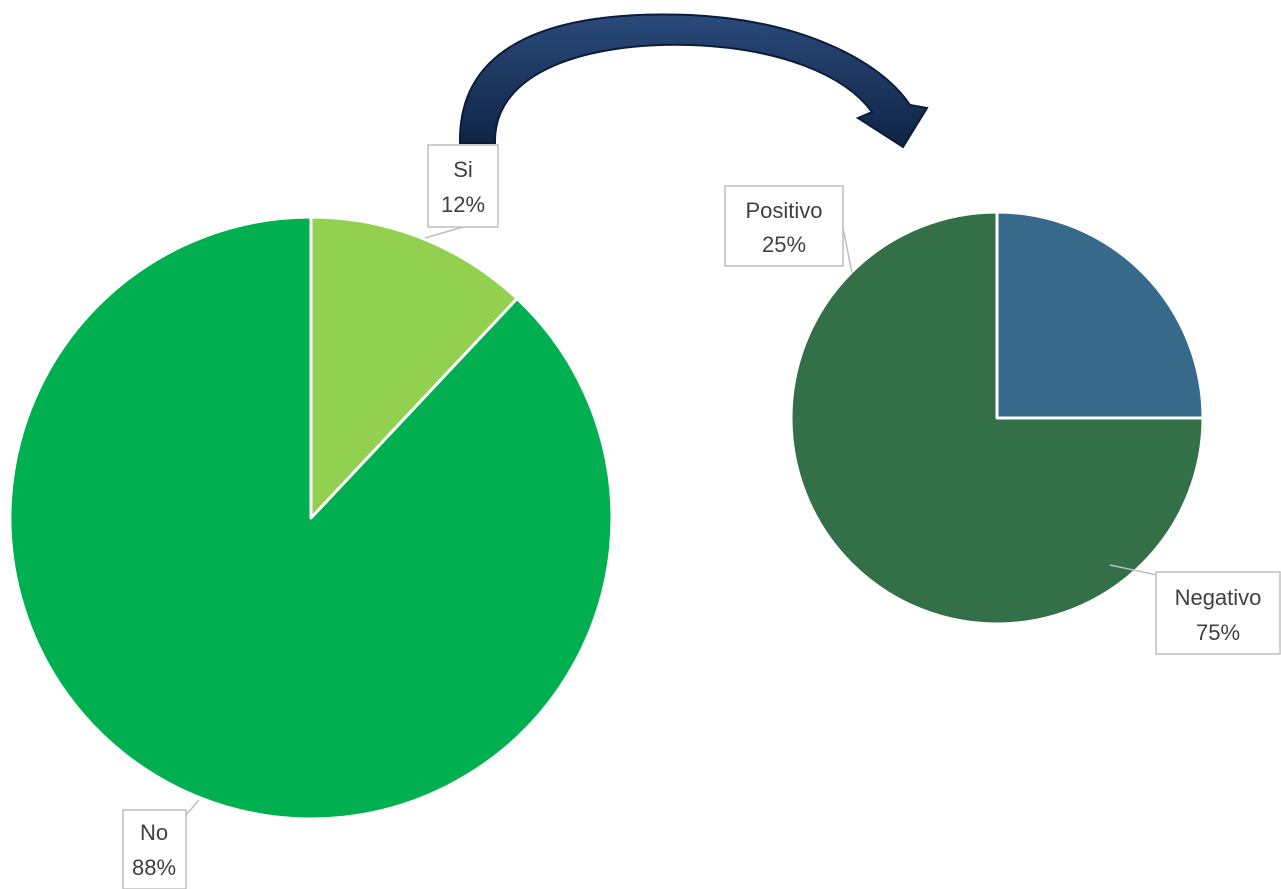 The height and width of the screenshot is (889, 1281). What do you see at coordinates (1100, 315) in the screenshot?
I see `slice-positivo` at bounding box center [1100, 315].